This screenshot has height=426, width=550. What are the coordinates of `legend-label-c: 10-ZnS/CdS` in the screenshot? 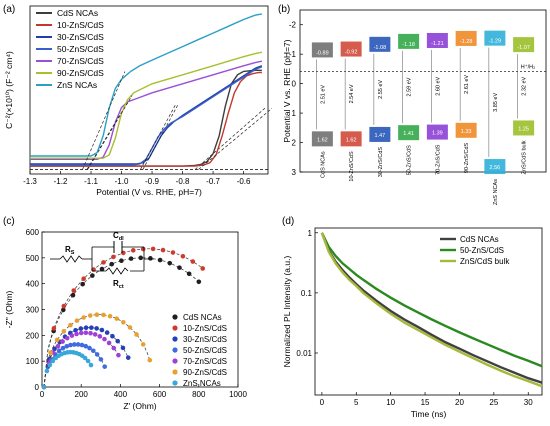 It's located at (205, 328).